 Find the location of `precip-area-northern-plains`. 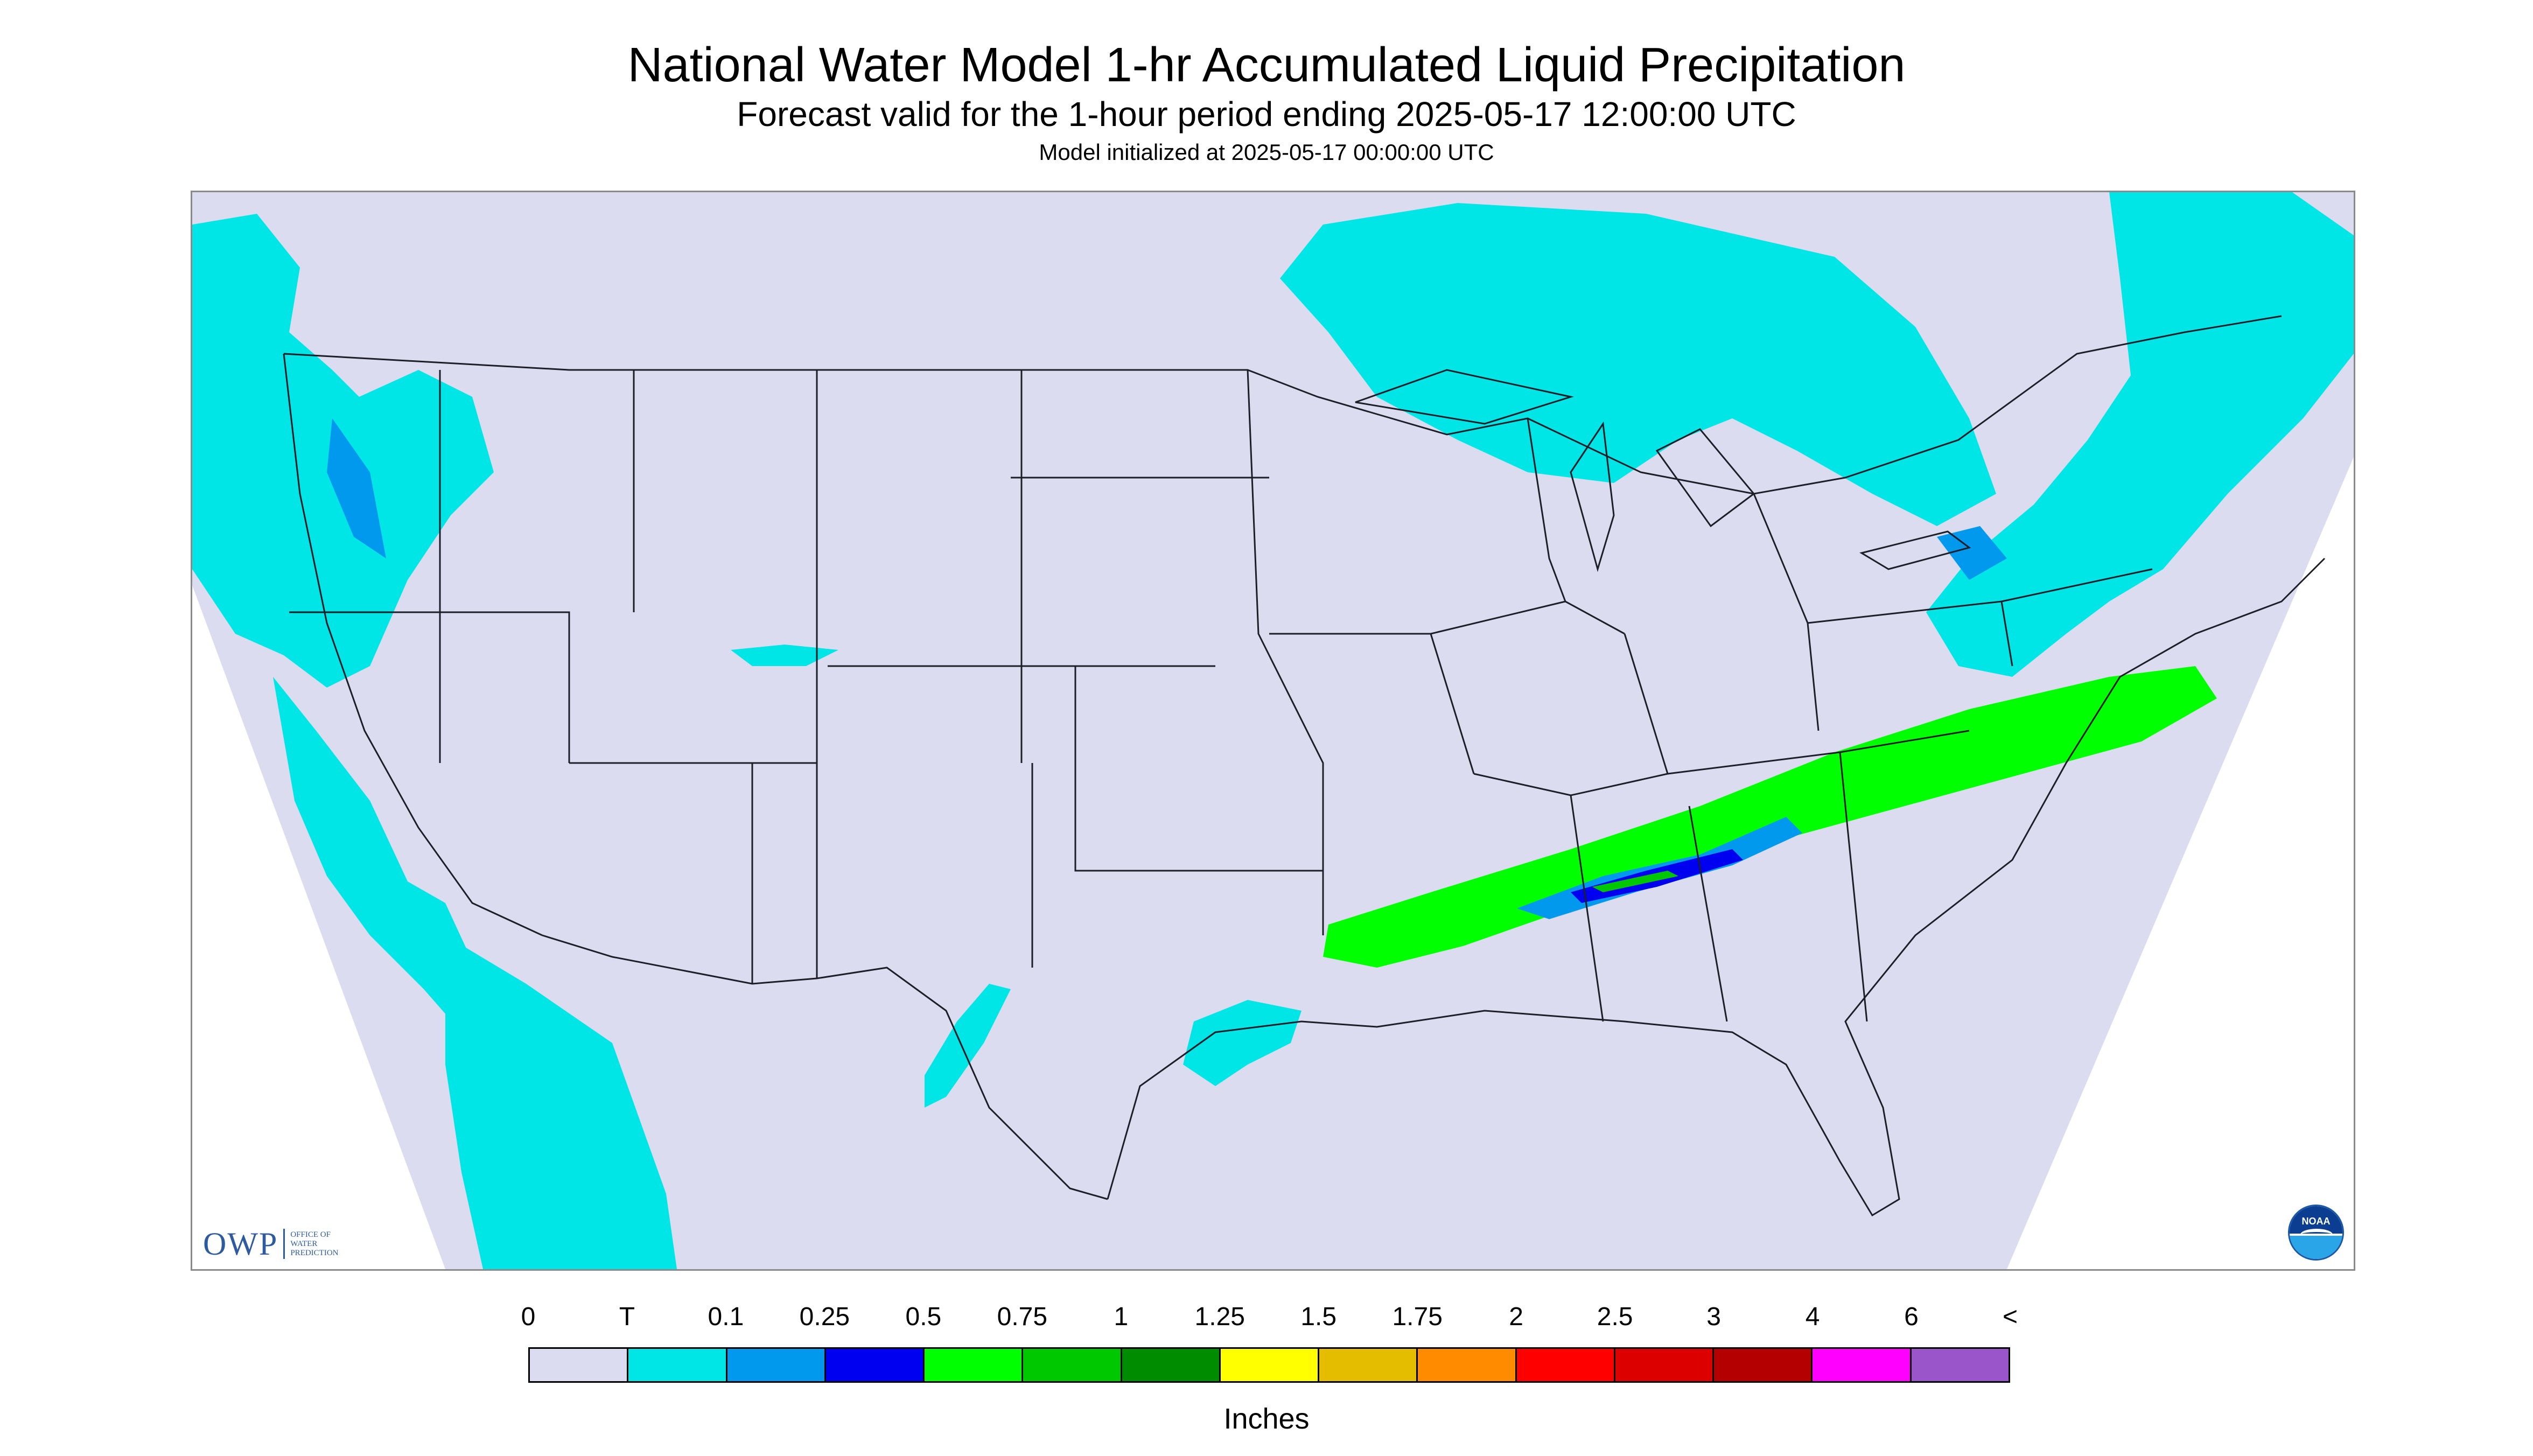

precip-area-northern-plains is located at coordinates (784, 655).